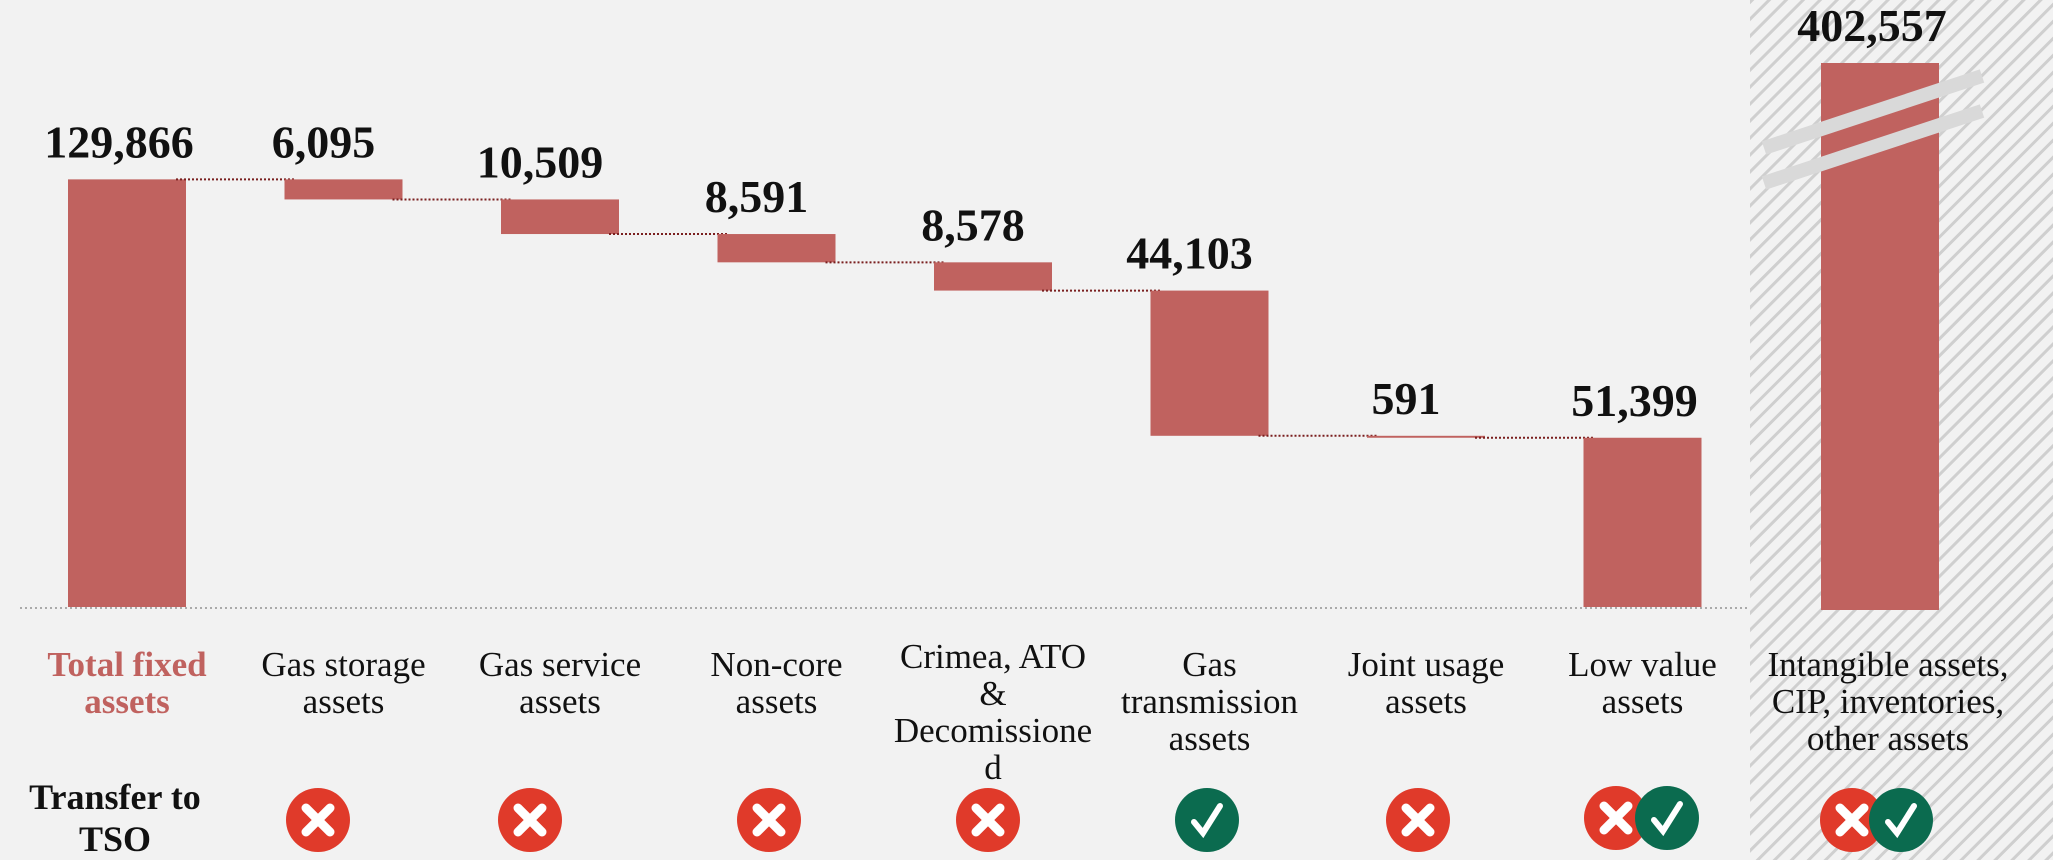 The image size is (2053, 860). Describe the element at coordinates (1406, 398) in the screenshot. I see `value-label: 591` at that location.